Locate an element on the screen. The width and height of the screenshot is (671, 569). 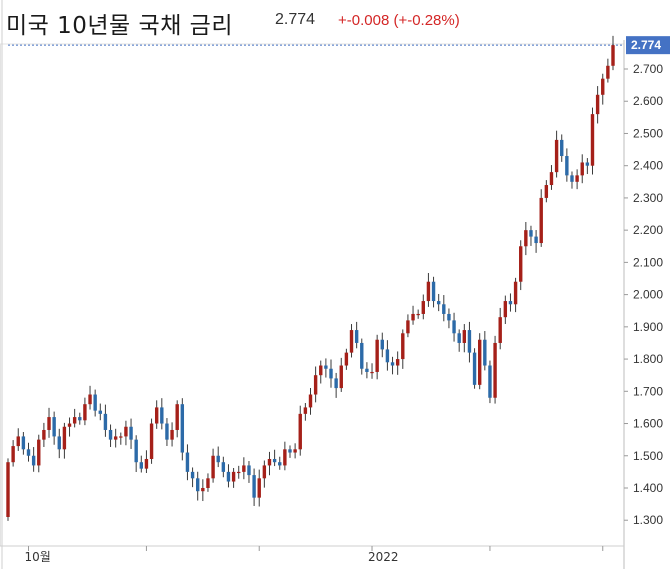
y-tick-label: 2.700 is located at coordinates (648, 69).